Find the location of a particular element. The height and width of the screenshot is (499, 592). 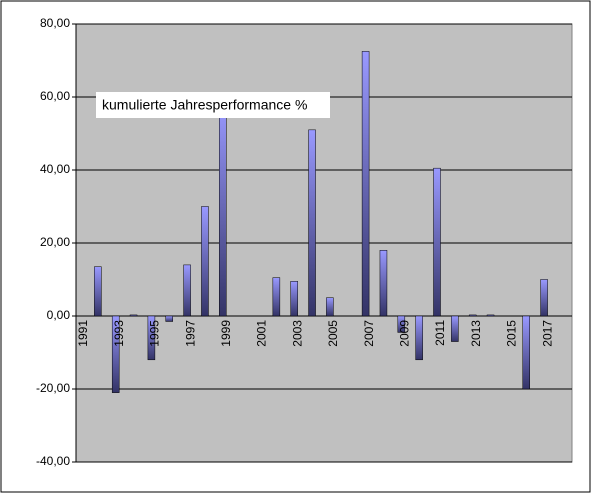

x-tick-label: 2009 is located at coordinates (404, 333).